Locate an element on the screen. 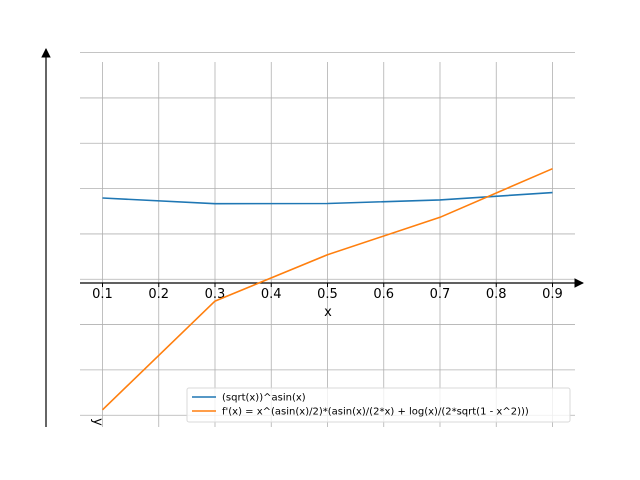 This screenshot has width=640, height=480. x-tick-label: 0.9 is located at coordinates (552, 294).